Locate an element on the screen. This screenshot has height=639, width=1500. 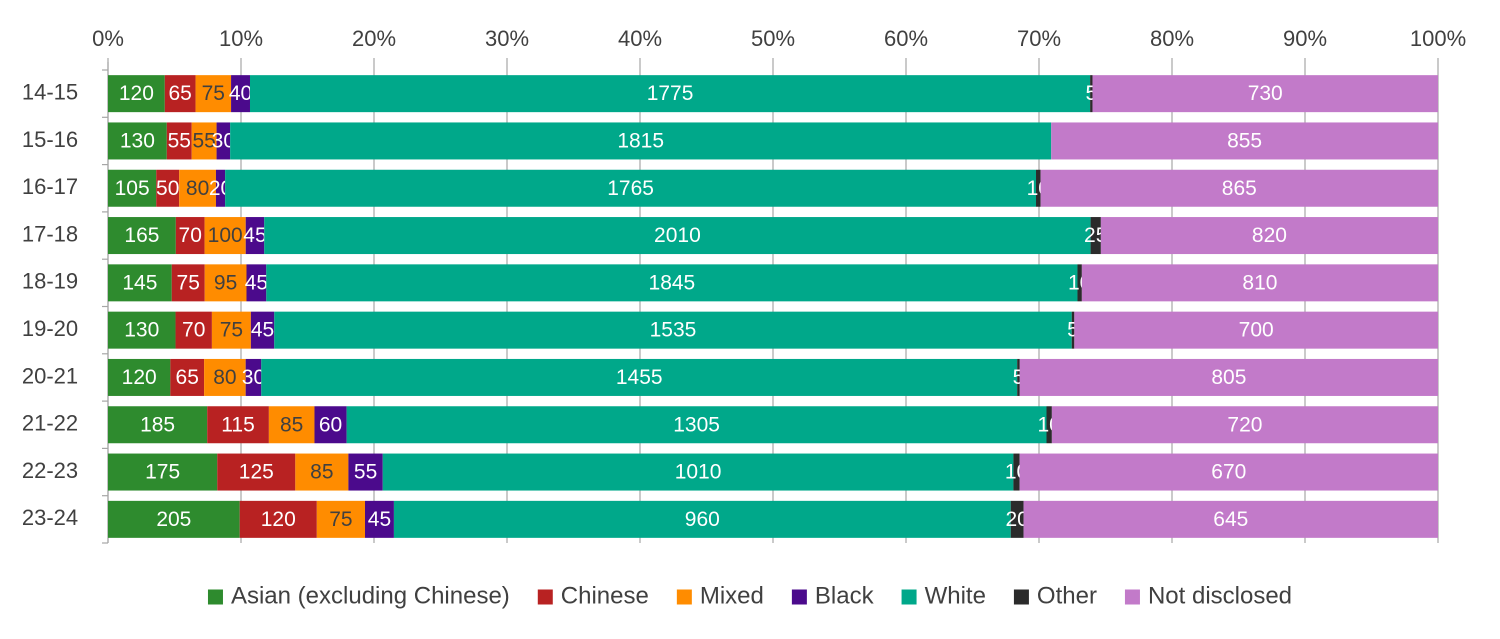
data-label: 100 is located at coordinates (225, 235).